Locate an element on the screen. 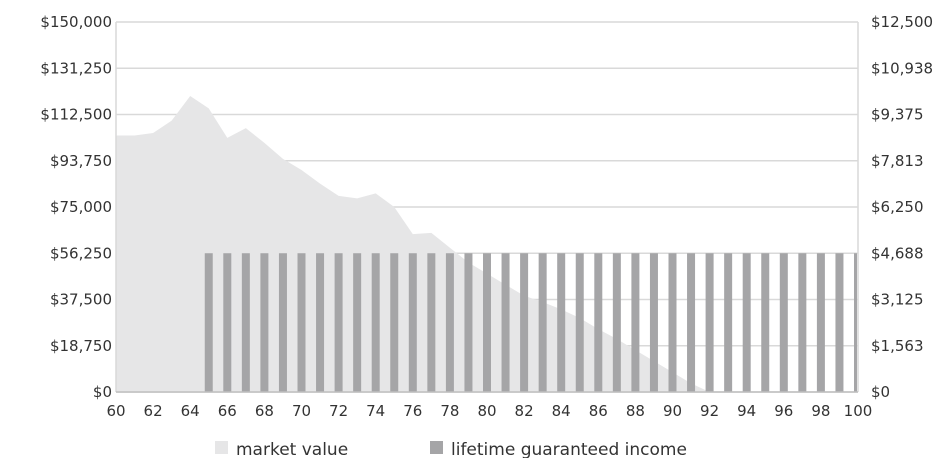 Image resolution: width=945 pixels, height=458 pixels. left-tick-label: $75,000 is located at coordinates (81, 207).